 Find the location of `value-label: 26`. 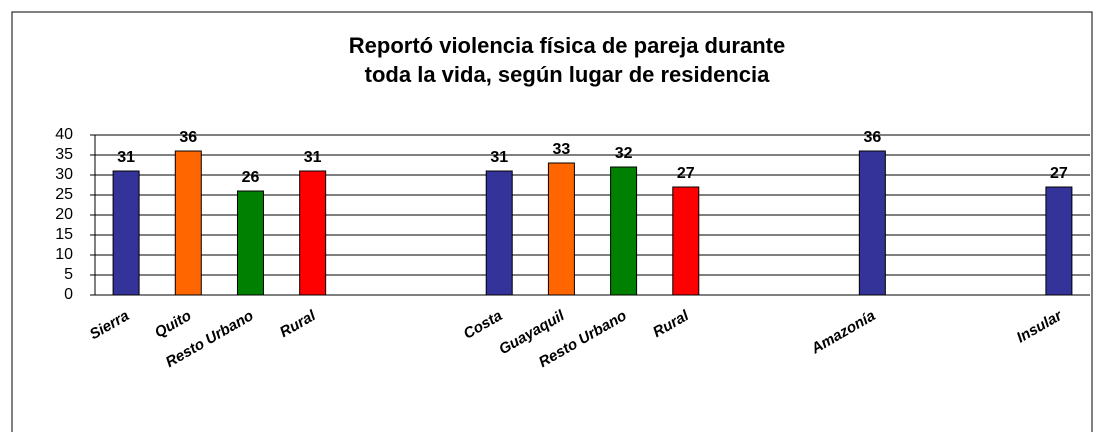

value-label: 26 is located at coordinates (251, 177).